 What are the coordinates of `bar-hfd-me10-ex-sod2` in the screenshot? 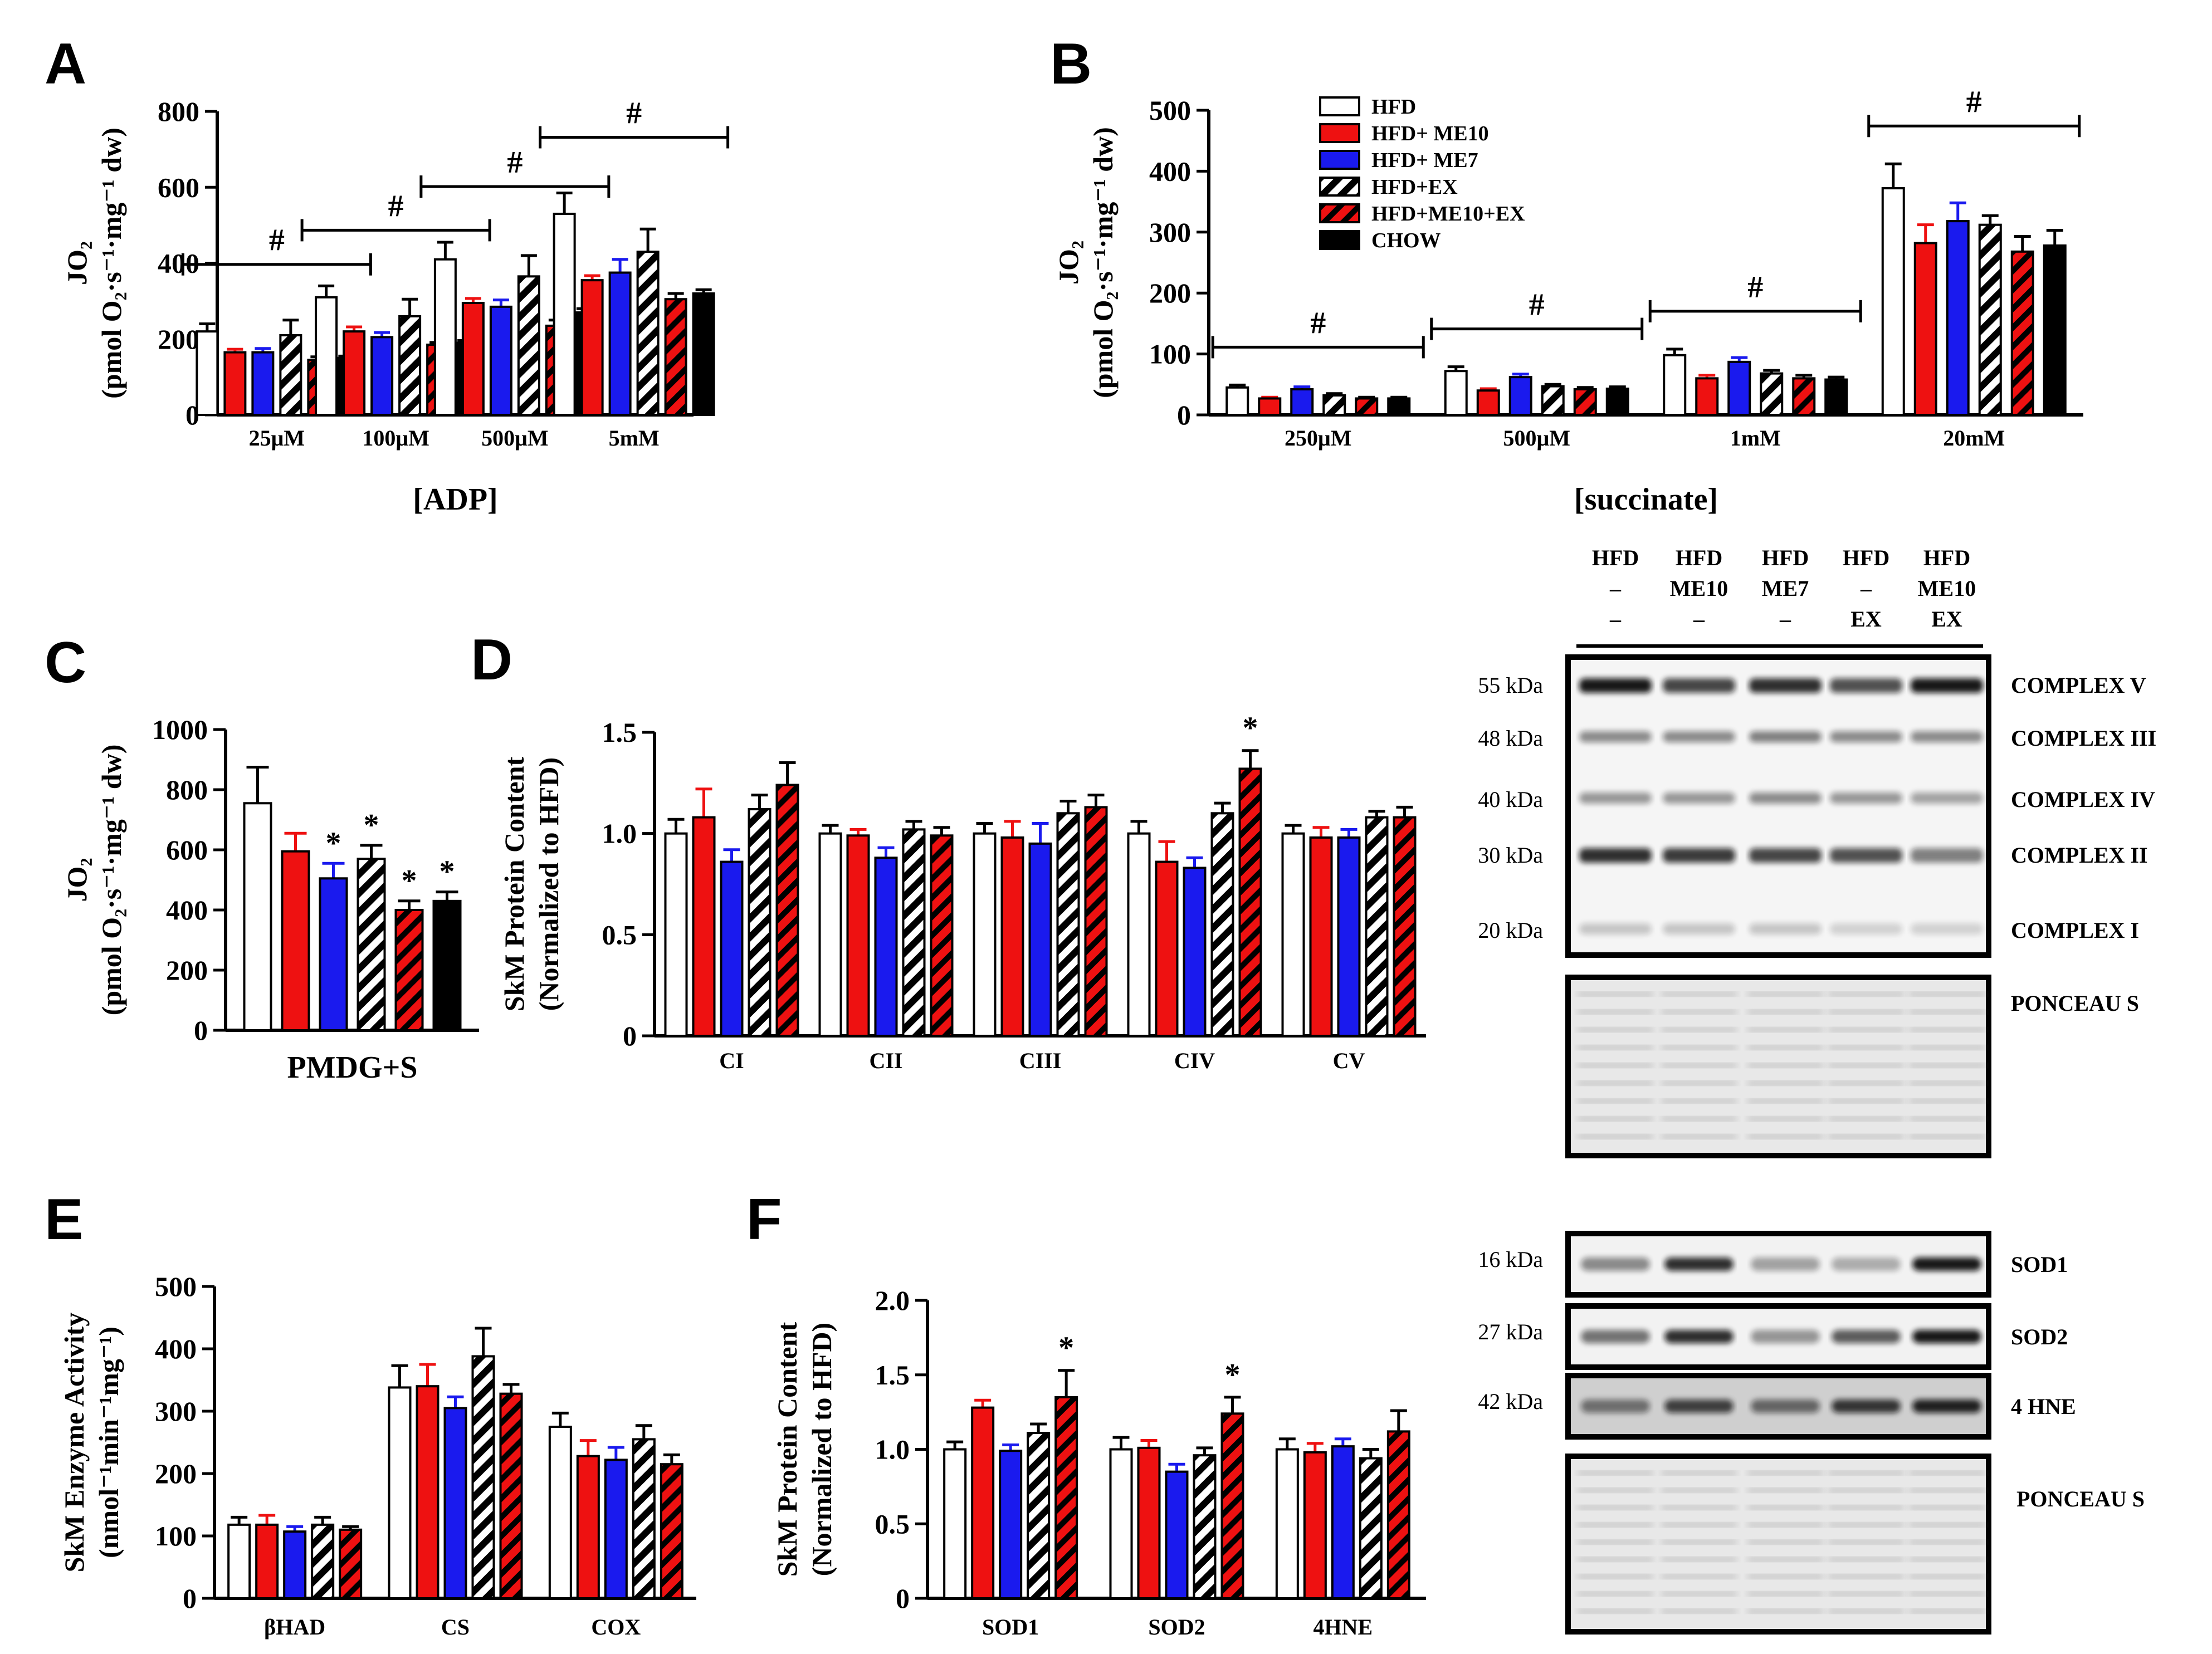 It's located at (1232, 1506).